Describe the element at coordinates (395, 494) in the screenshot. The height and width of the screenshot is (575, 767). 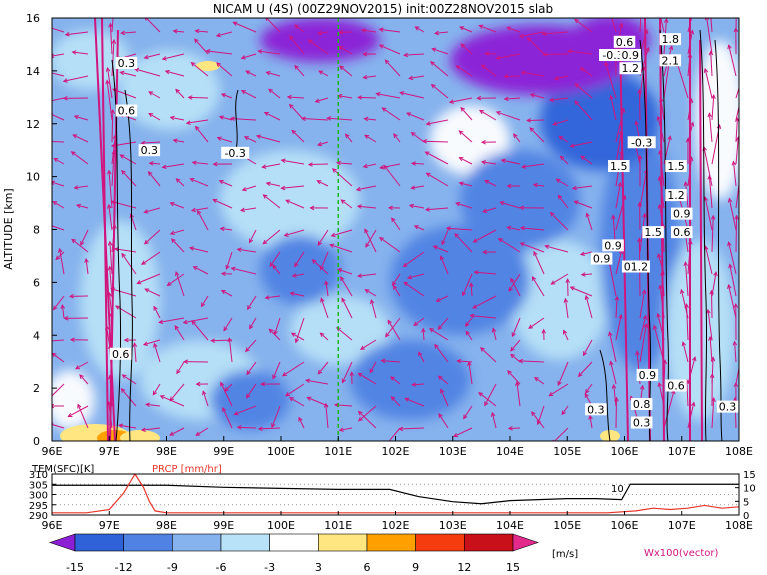
I see `temperature-line` at that location.